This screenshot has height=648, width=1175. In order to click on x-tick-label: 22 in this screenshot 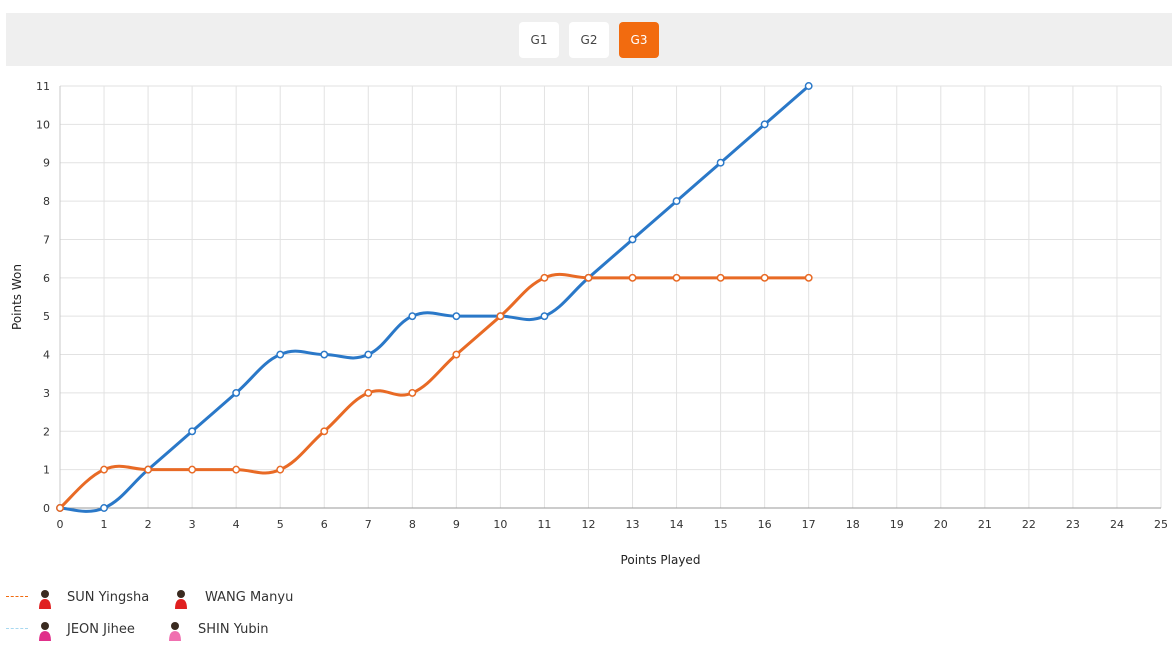, I will do `click(1029, 524)`.